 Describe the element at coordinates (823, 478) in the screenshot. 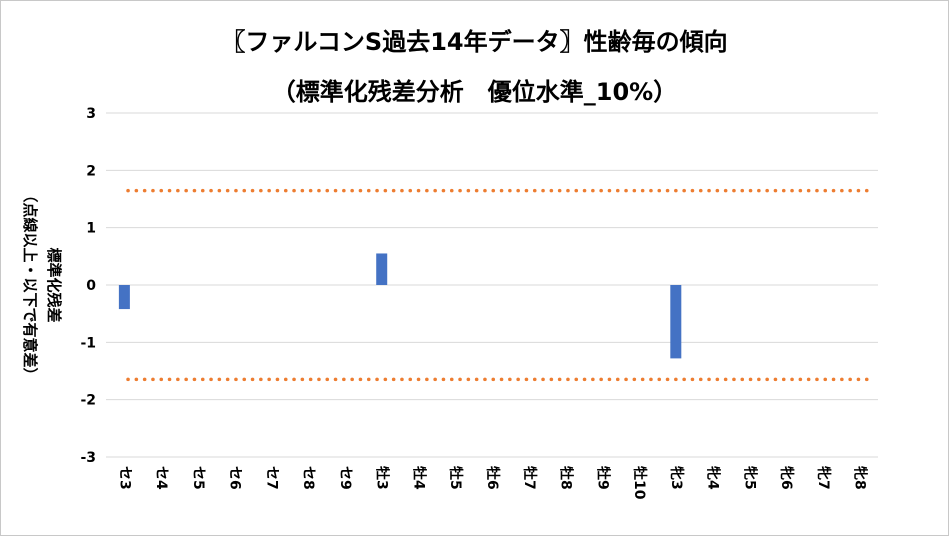

I see `x-tick-label: 牝7` at that location.